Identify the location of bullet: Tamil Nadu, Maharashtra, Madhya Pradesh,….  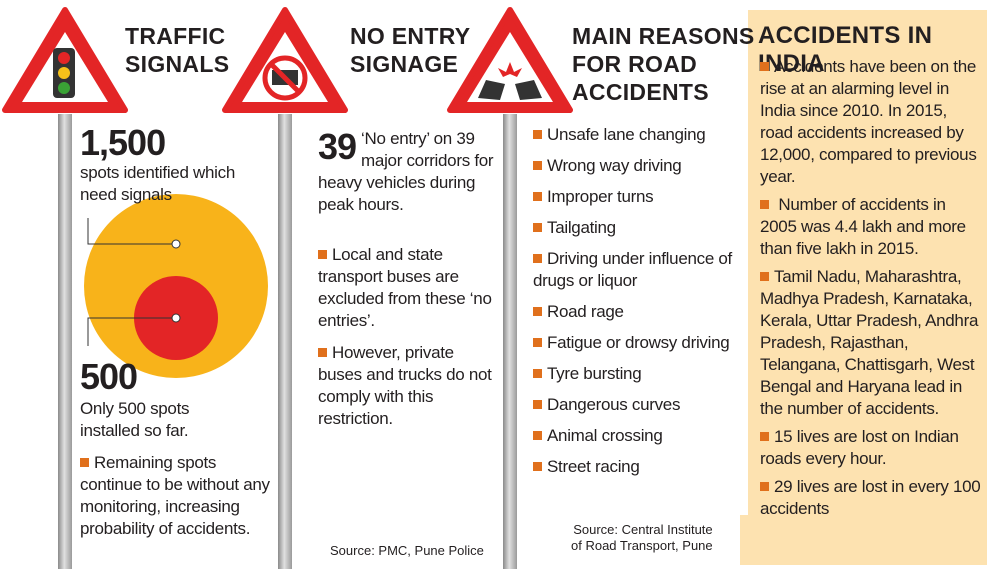
(871, 343).